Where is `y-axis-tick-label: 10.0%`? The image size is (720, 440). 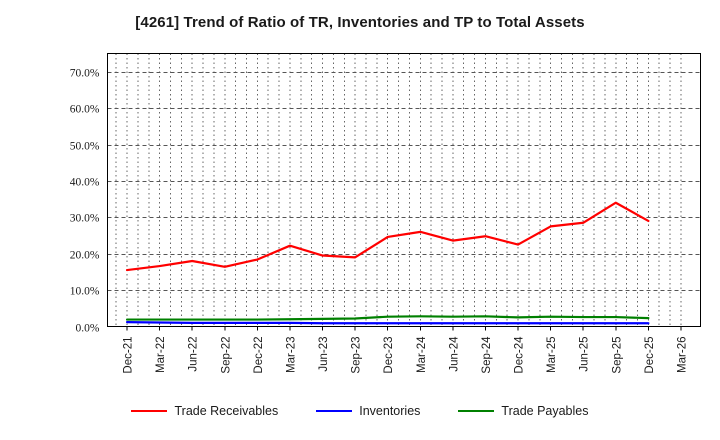 y-axis-tick-label: 10.0% is located at coordinates (85, 292).